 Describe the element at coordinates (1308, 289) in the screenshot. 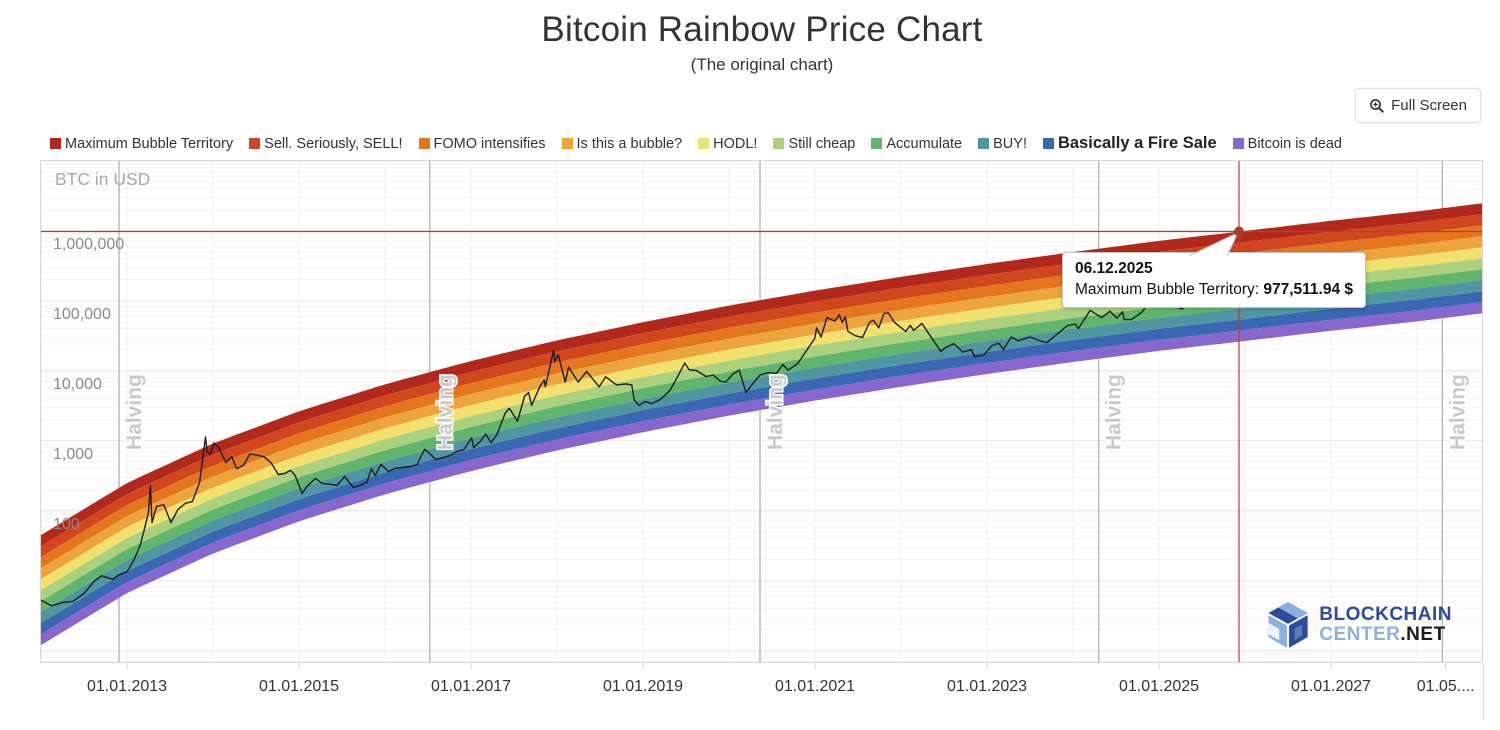

I see `tooltip-value: 977,511.94 $` at that location.